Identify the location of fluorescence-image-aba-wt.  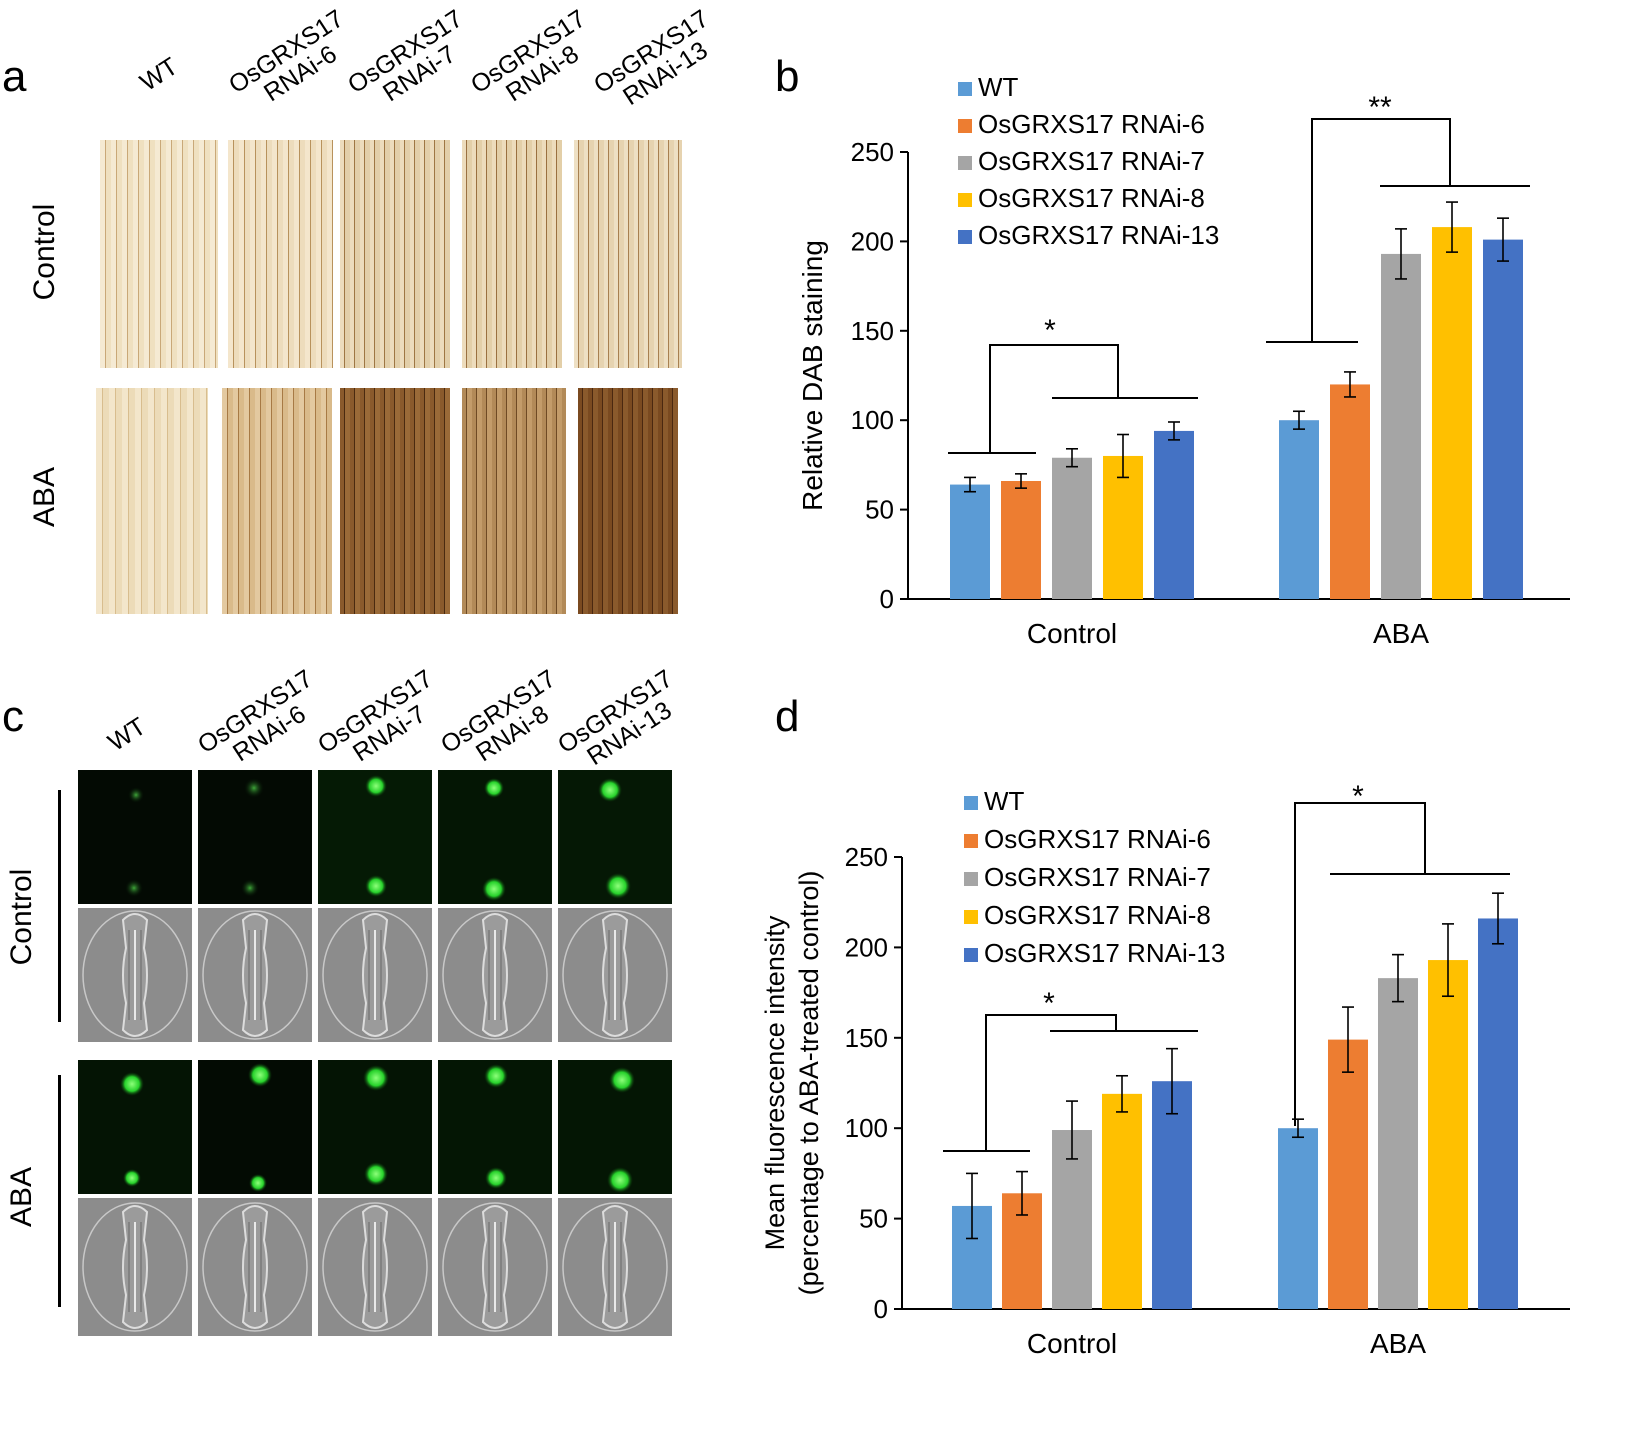
(135, 1127).